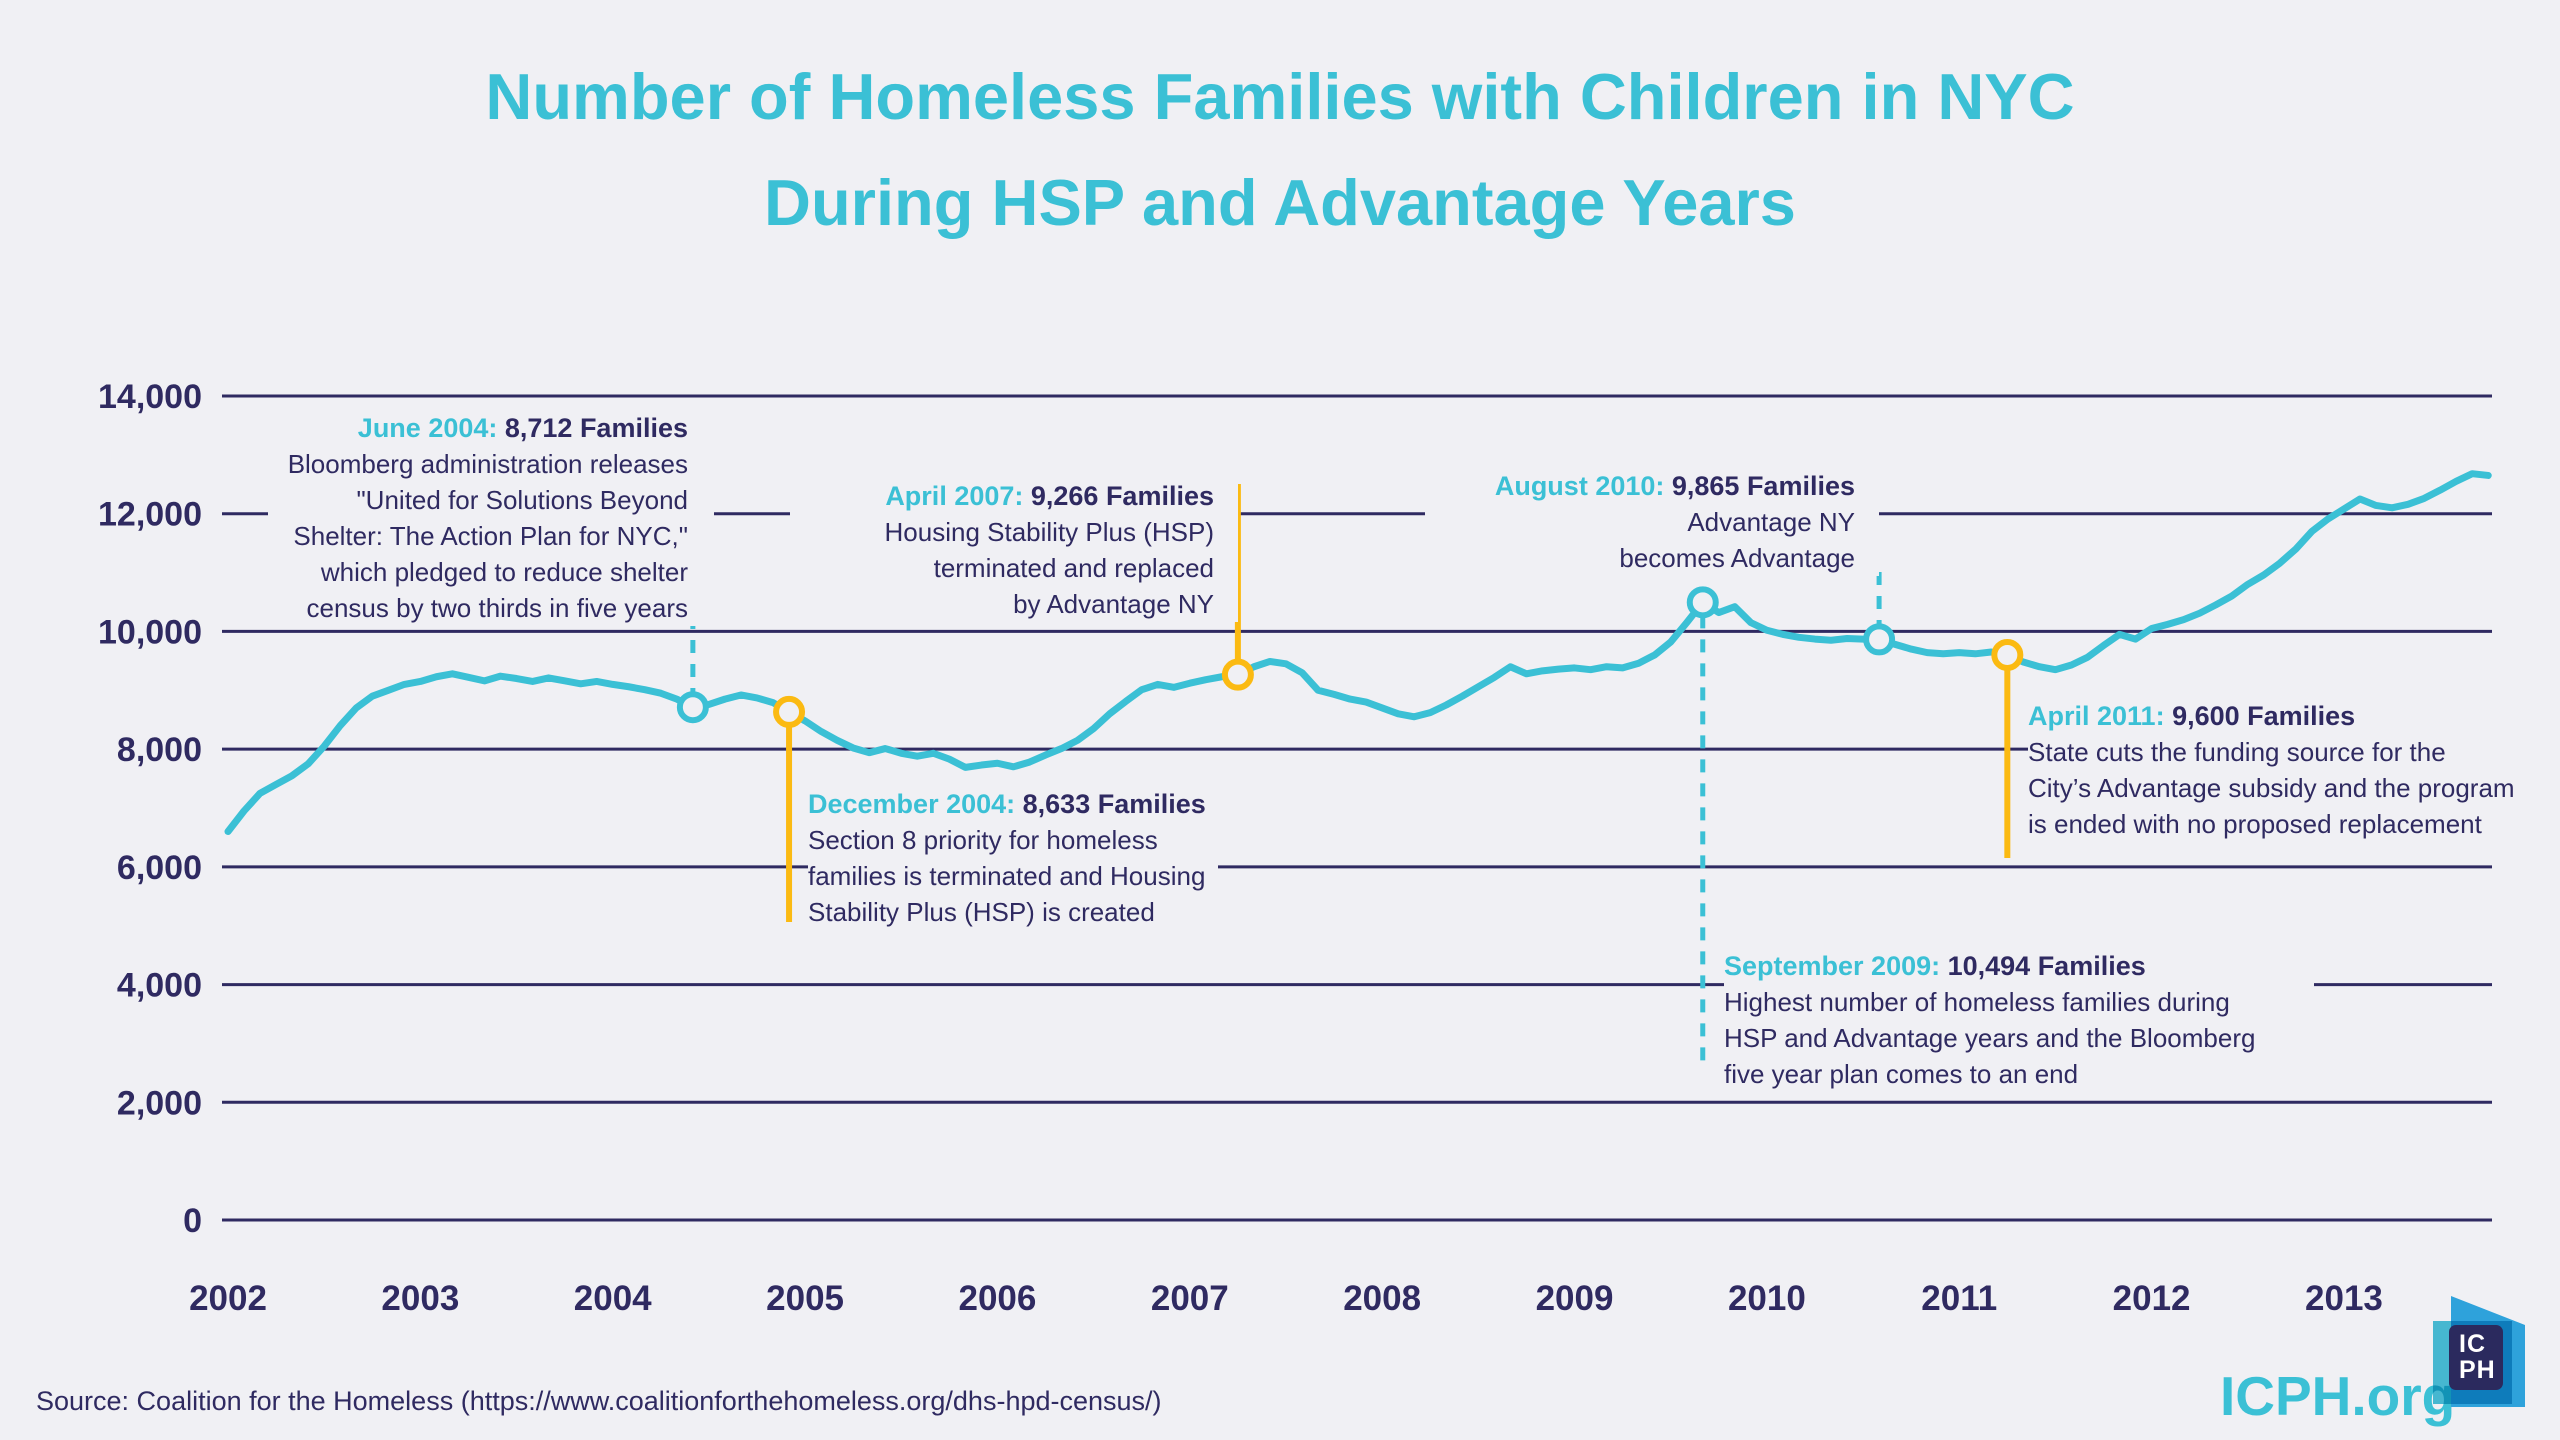  I want to click on annotation-heading-apr2011: April 2011: 9,600 Families, so click(2290, 716).